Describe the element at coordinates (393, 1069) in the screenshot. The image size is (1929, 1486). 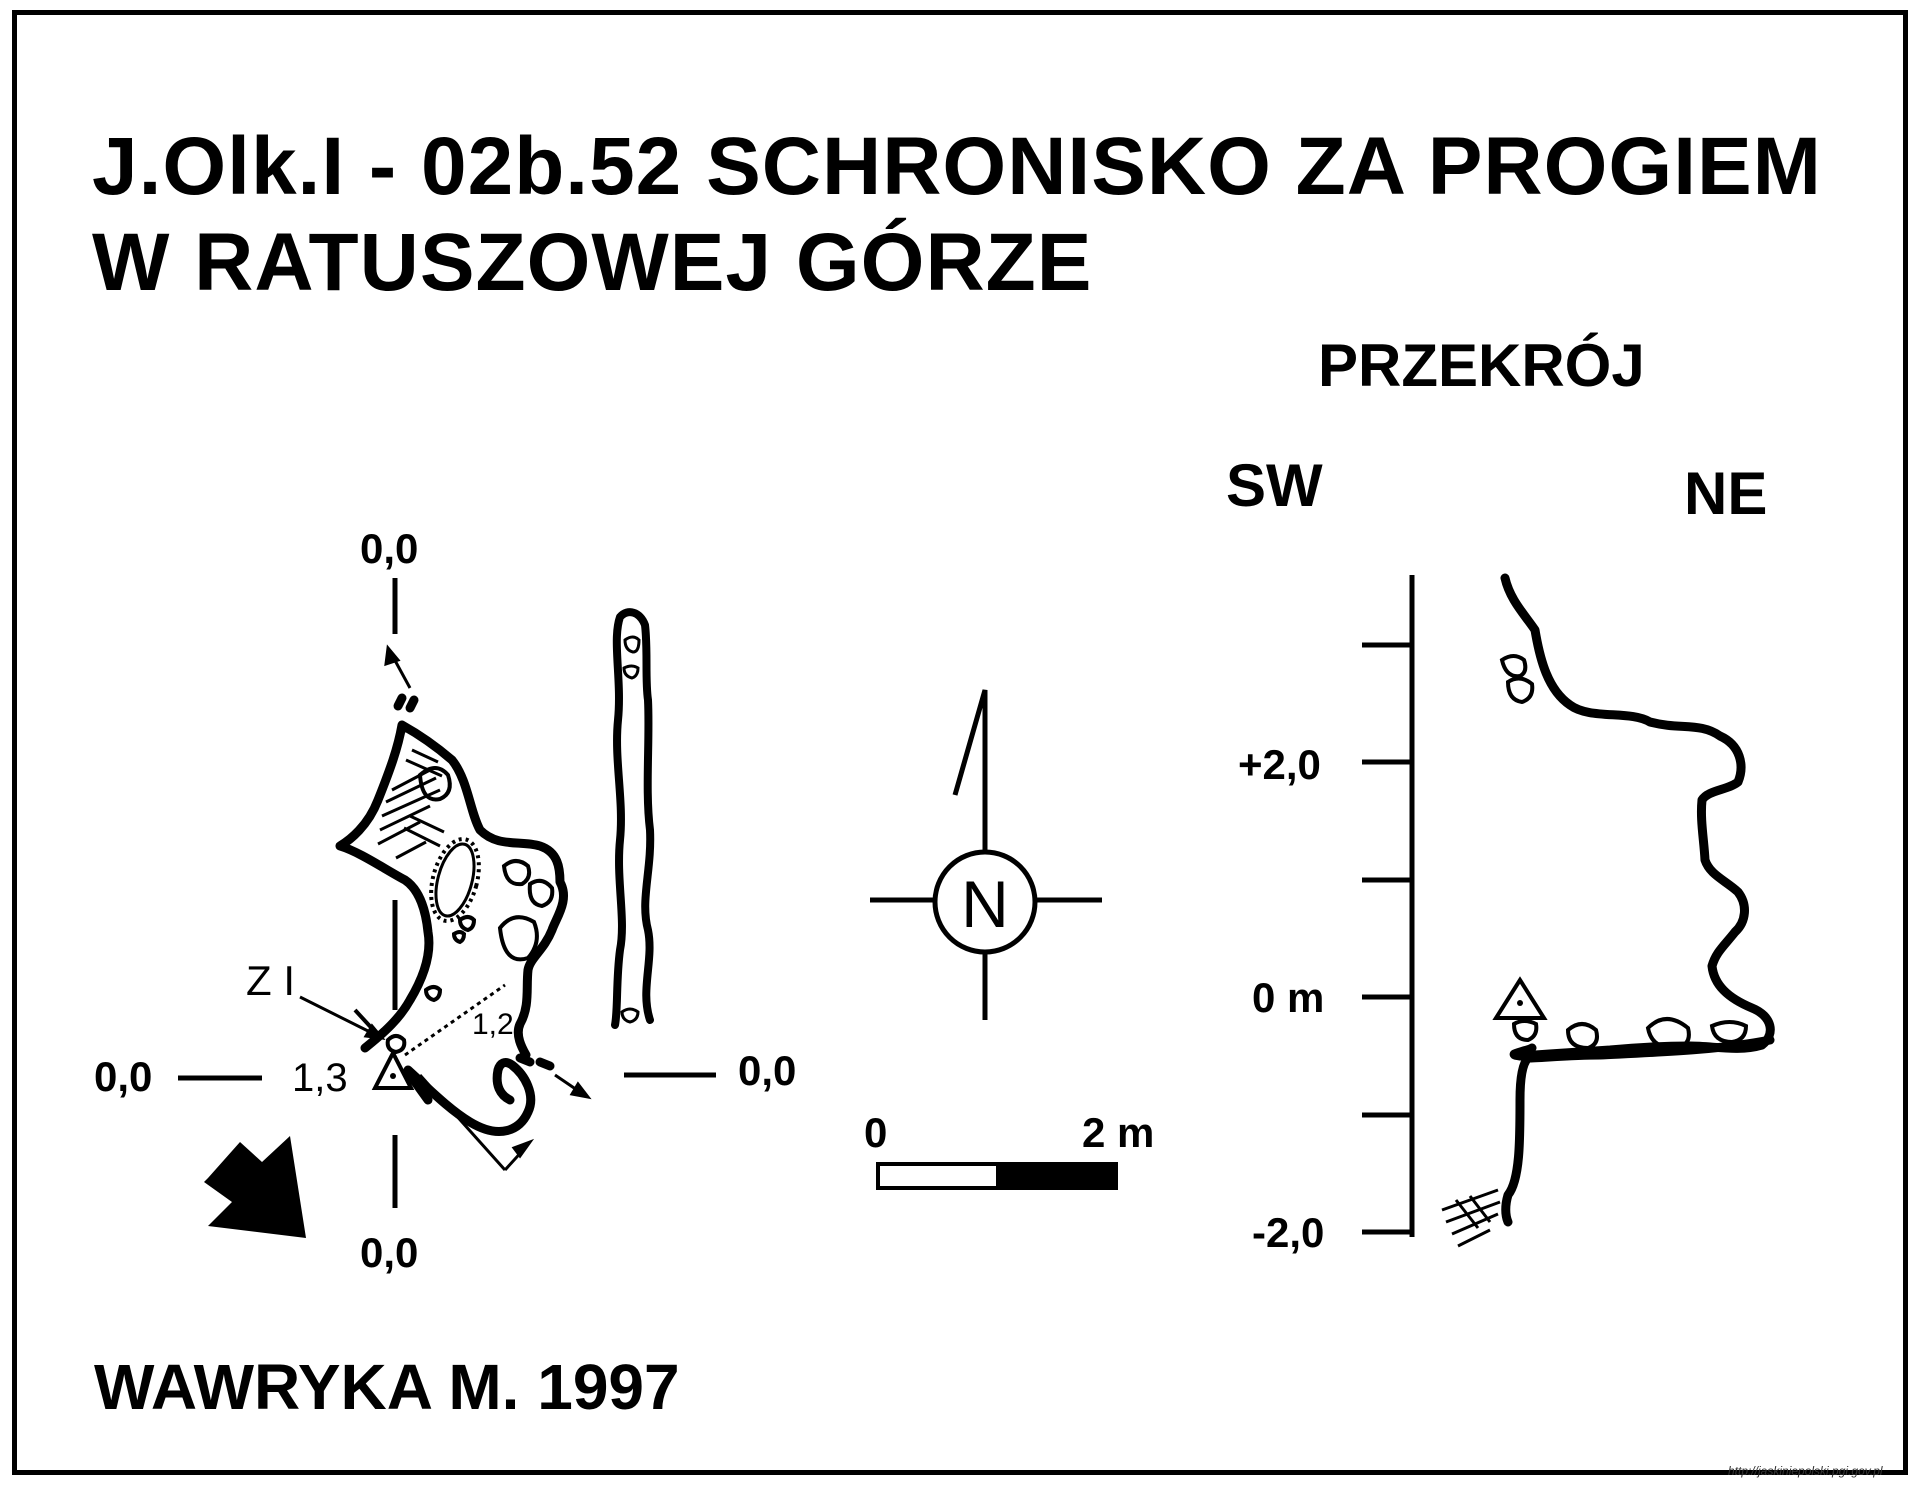
I see `plan-entrance-triangle` at that location.